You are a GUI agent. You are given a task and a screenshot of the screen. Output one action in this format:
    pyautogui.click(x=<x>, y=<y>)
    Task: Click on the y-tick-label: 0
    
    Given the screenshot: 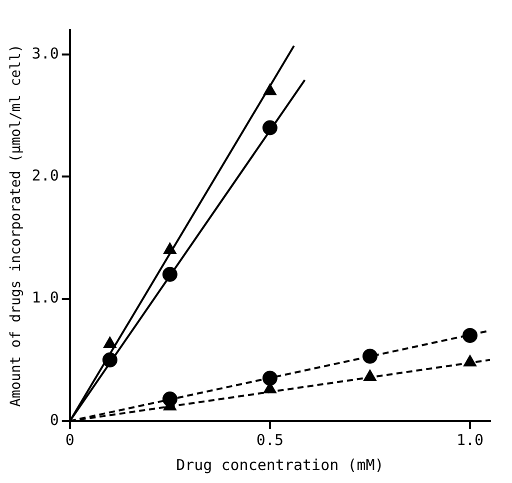 What is the action you would take?
    pyautogui.click(x=54, y=419)
    